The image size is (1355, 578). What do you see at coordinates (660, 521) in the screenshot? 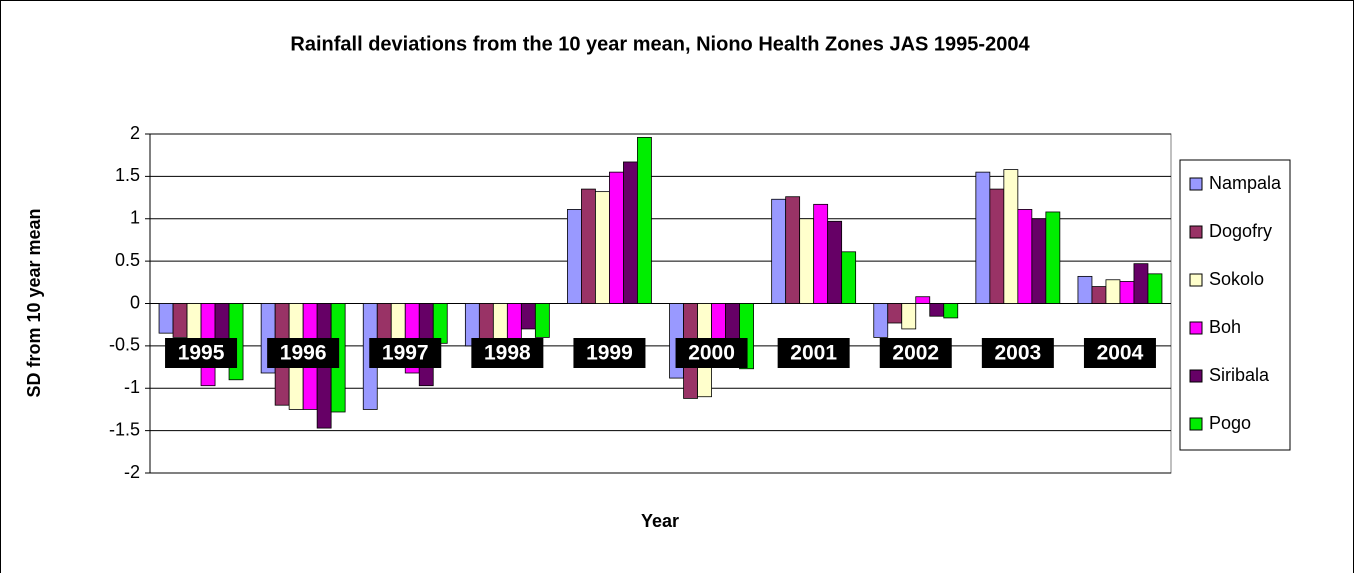
I see `x-axis-label: Year` at bounding box center [660, 521].